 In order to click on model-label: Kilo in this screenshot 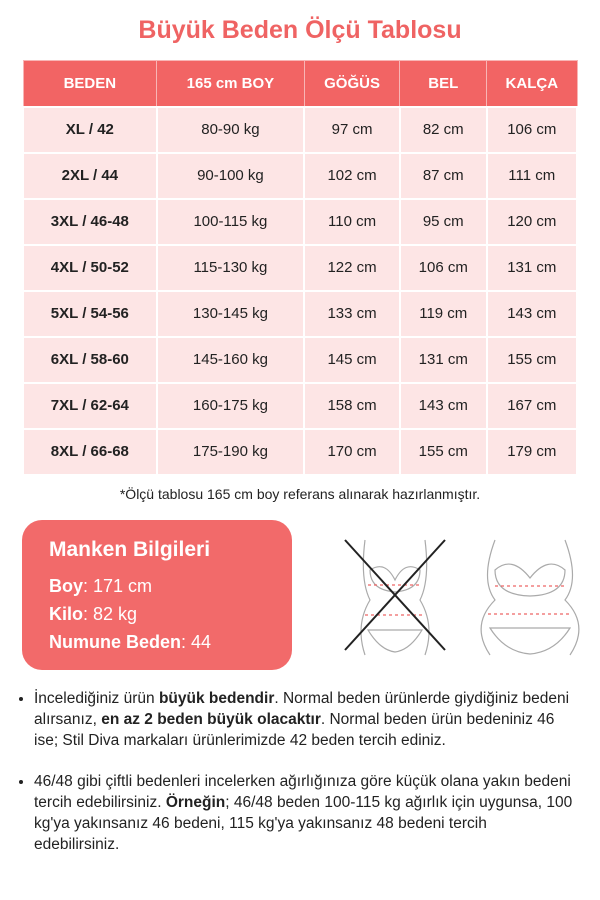, I will do `click(66, 614)`.